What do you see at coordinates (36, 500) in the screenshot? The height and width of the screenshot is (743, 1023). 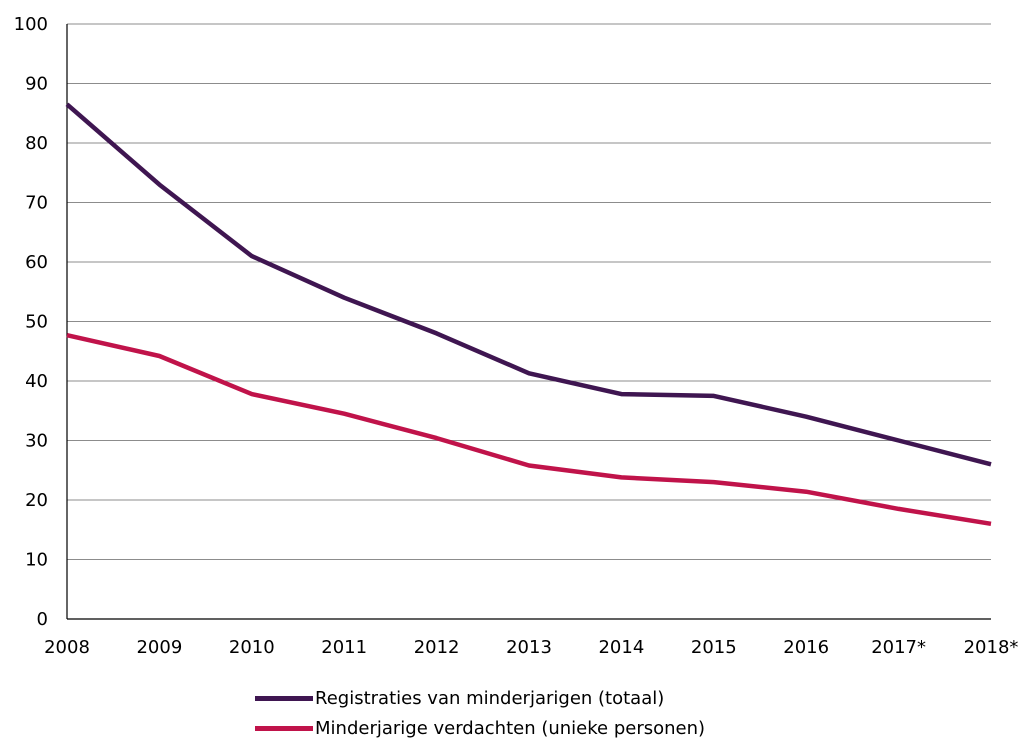 I see `y-tick-label: 20` at bounding box center [36, 500].